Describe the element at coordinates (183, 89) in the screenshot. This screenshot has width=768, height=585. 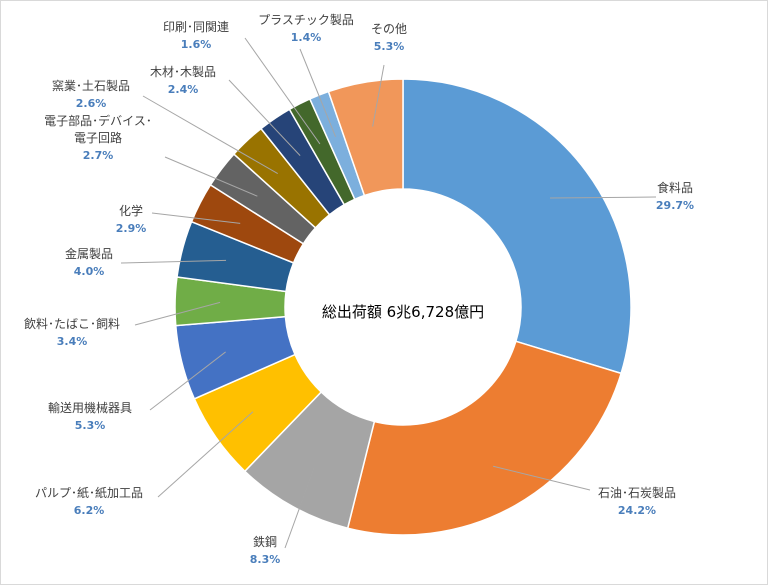
I see `slice-pct-10: 2.4%` at that location.